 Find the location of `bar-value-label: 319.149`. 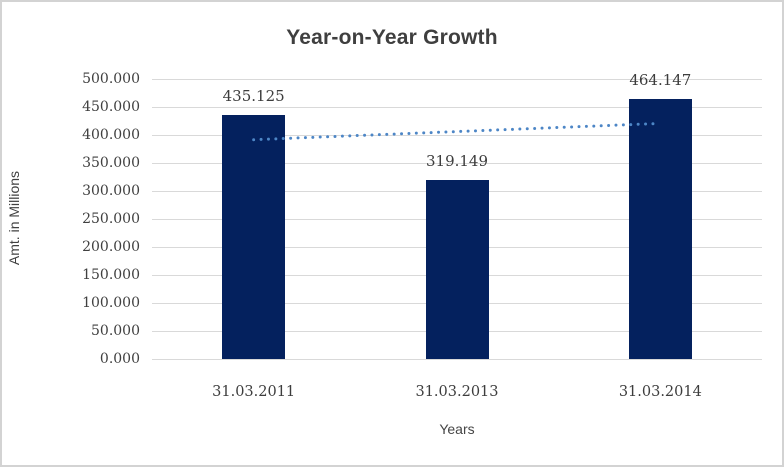

bar-value-label: 319.149 is located at coordinates (457, 161).